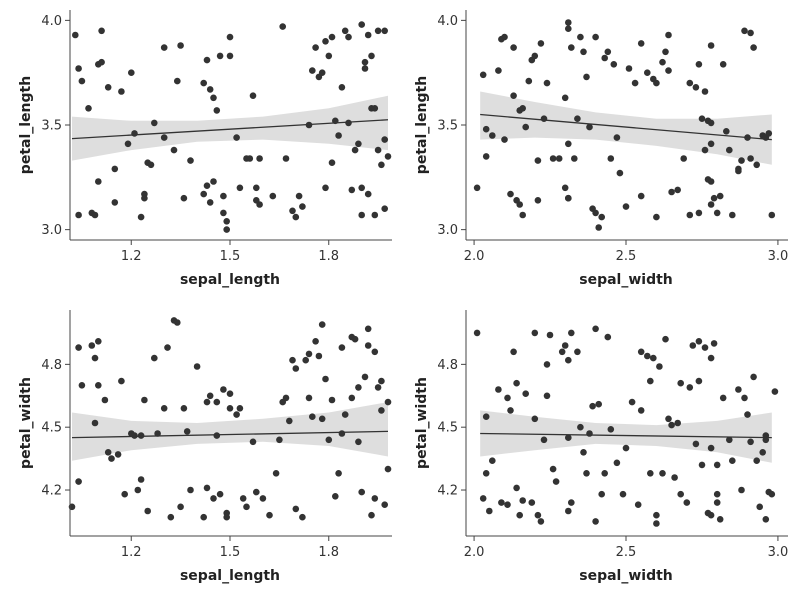  Describe the element at coordinates (51, 230) in the screenshot. I see `y-tick-label: 3.0` at that location.